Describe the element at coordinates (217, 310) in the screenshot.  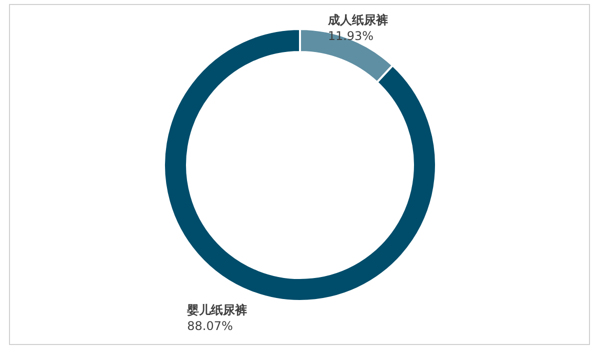
I see `slice-label: 婴儿纸尿裤` at that location.